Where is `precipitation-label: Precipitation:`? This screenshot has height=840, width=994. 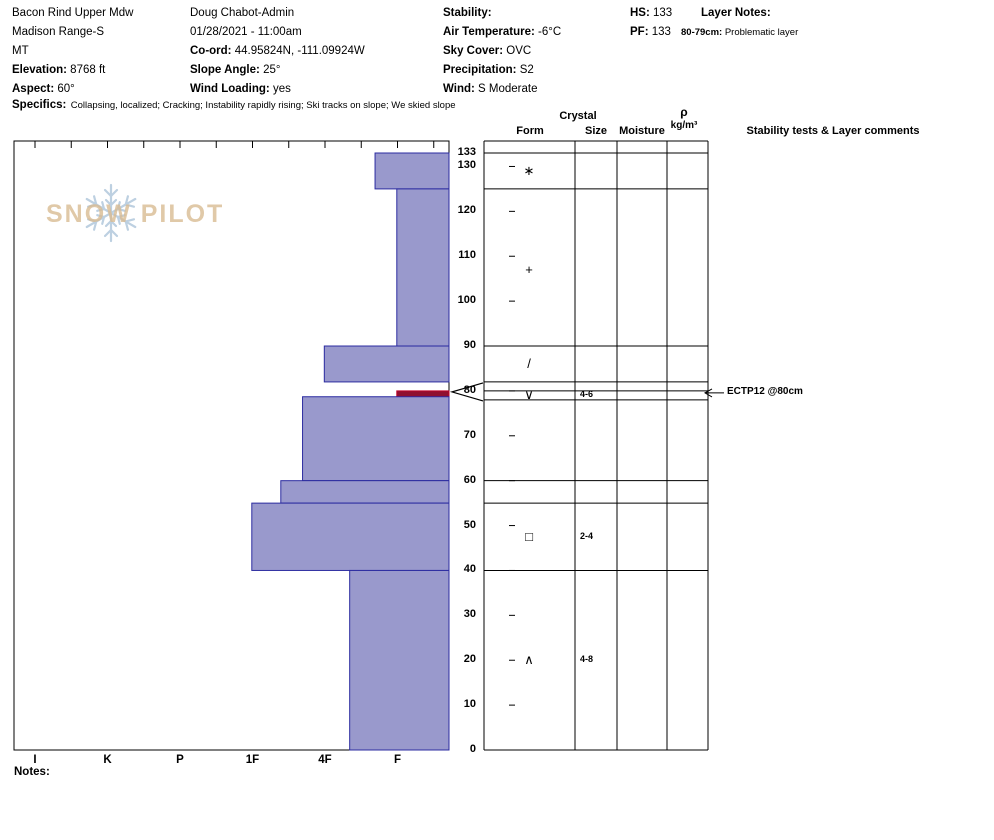 precipitation-label: Precipitation: is located at coordinates (480, 70).